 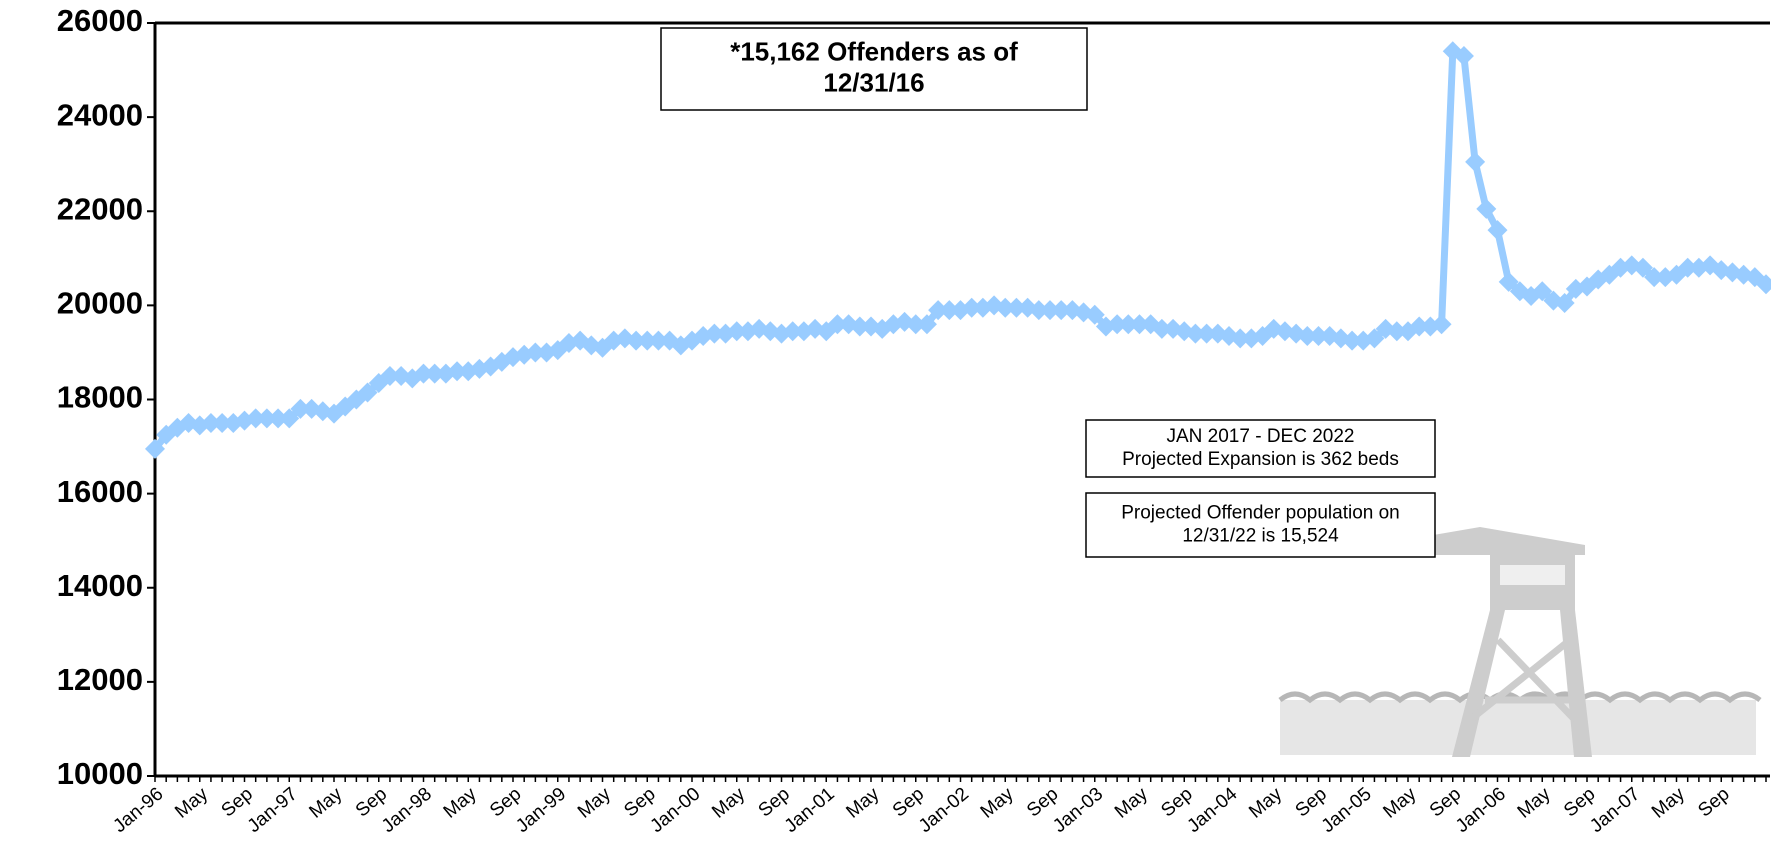 What do you see at coordinates (138, 810) in the screenshot?
I see `x-tick-label: Jan-96` at bounding box center [138, 810].